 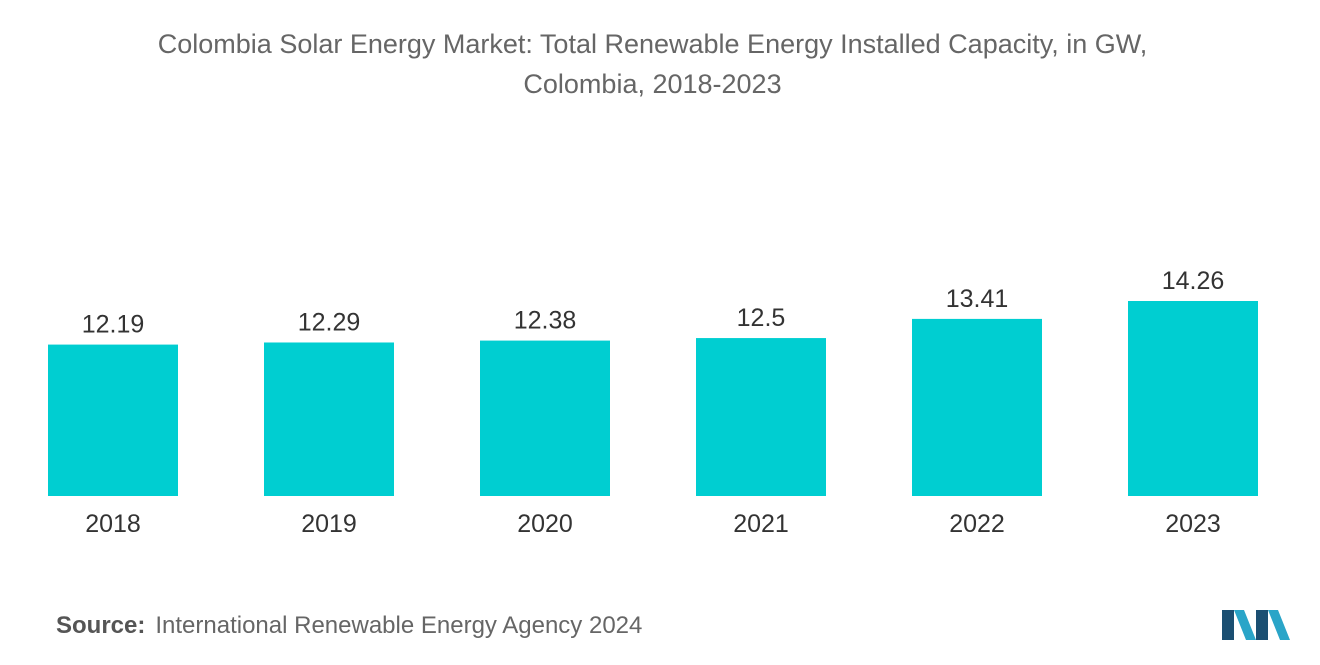 What do you see at coordinates (101, 625) in the screenshot?
I see `source-label: Source:` at bounding box center [101, 625].